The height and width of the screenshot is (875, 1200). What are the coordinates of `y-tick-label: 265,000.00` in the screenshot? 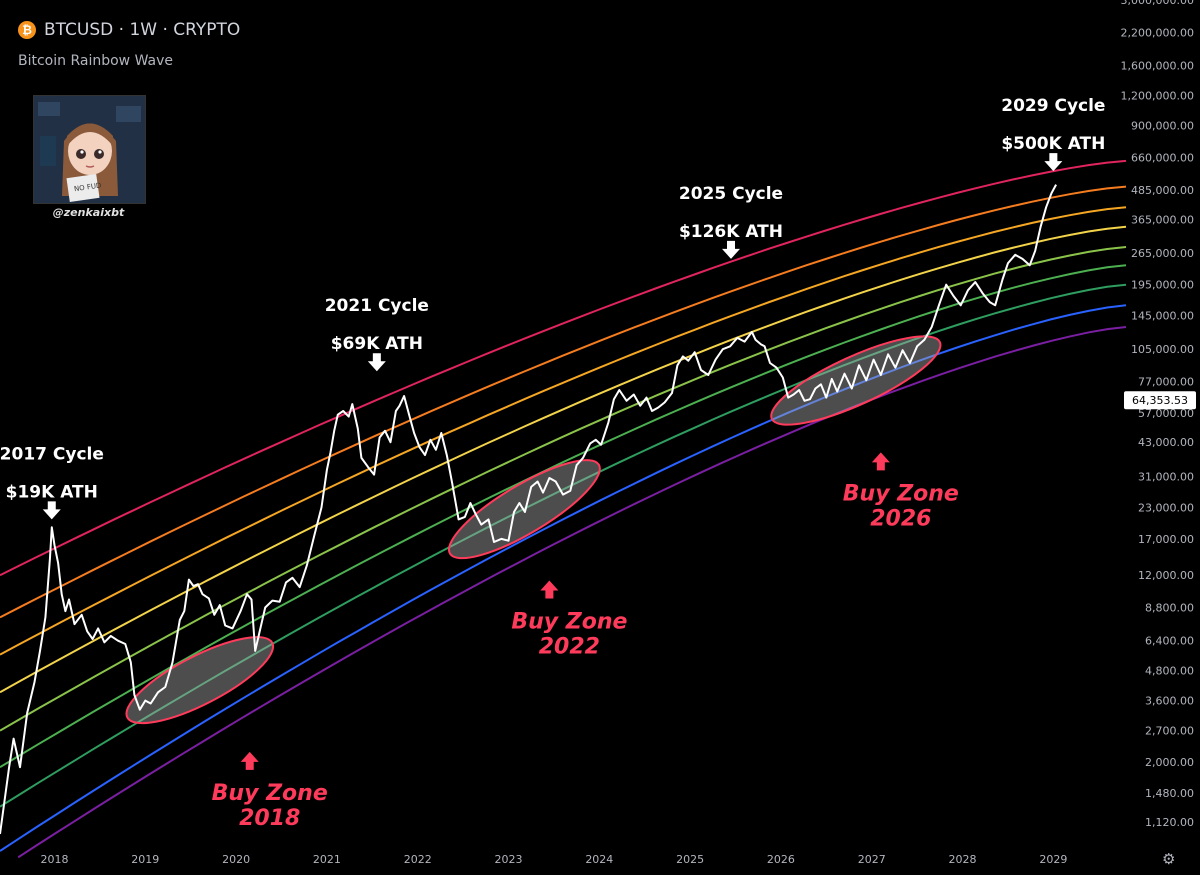 It's located at (1162, 253).